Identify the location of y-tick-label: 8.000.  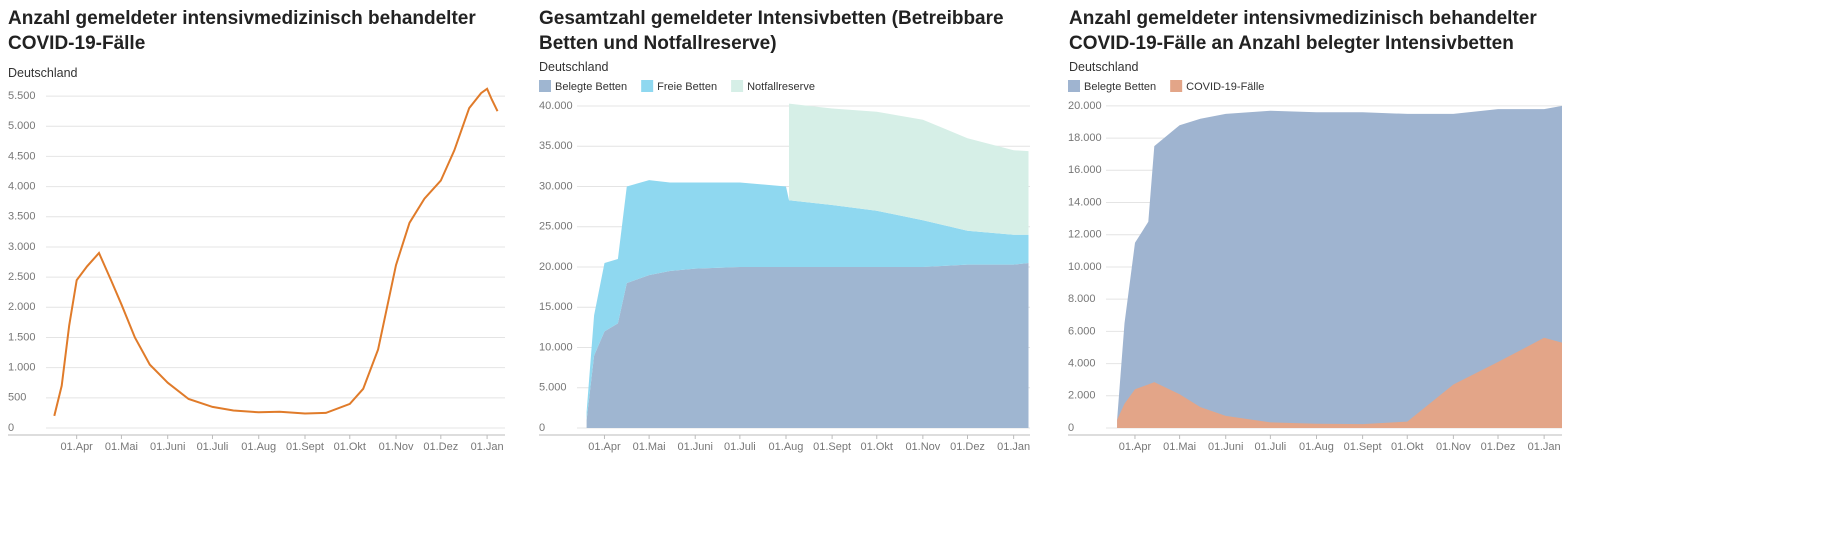
(1082, 299).